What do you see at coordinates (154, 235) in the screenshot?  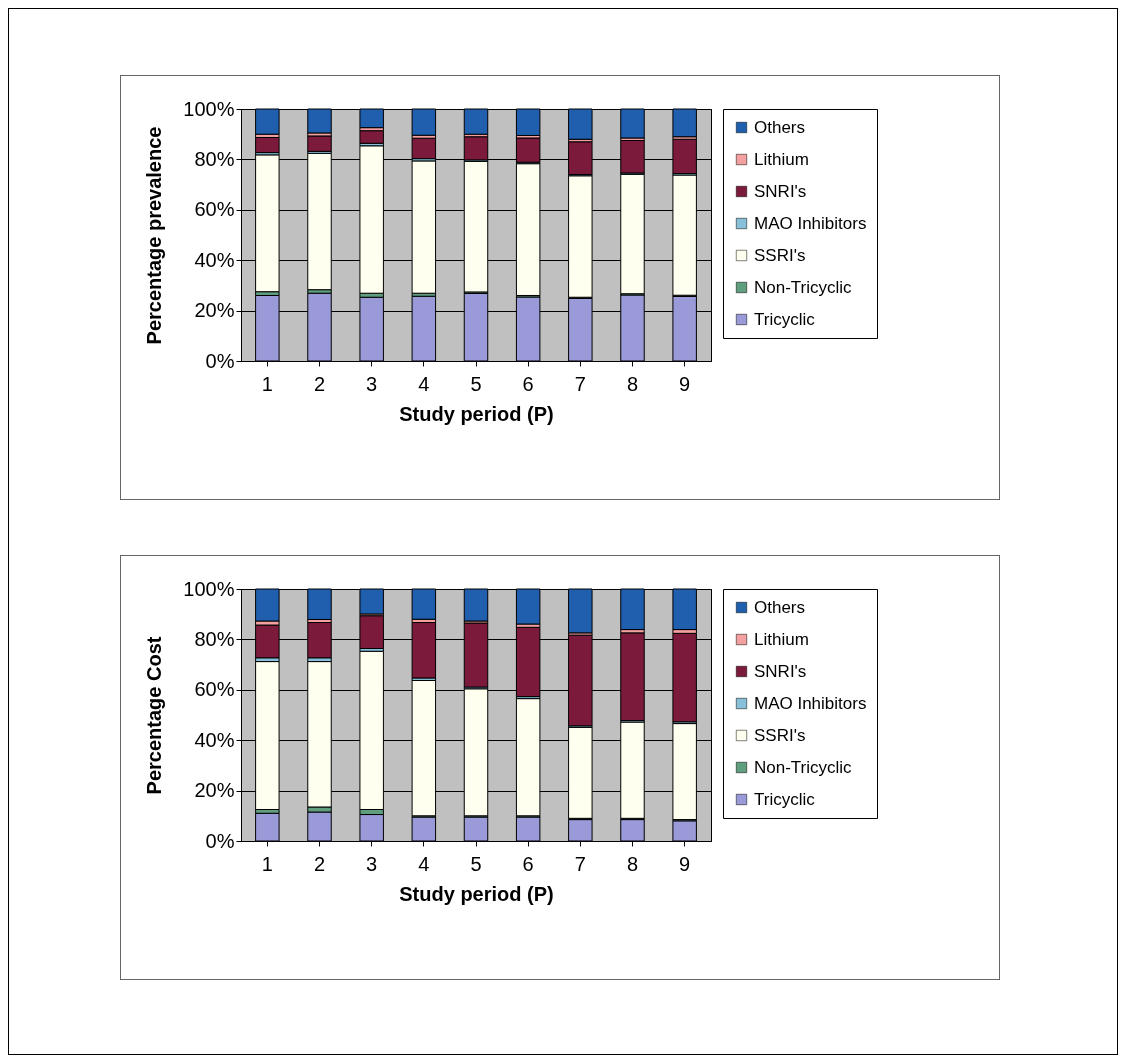 I see `y-axis-title: Percentage prevalence` at bounding box center [154, 235].